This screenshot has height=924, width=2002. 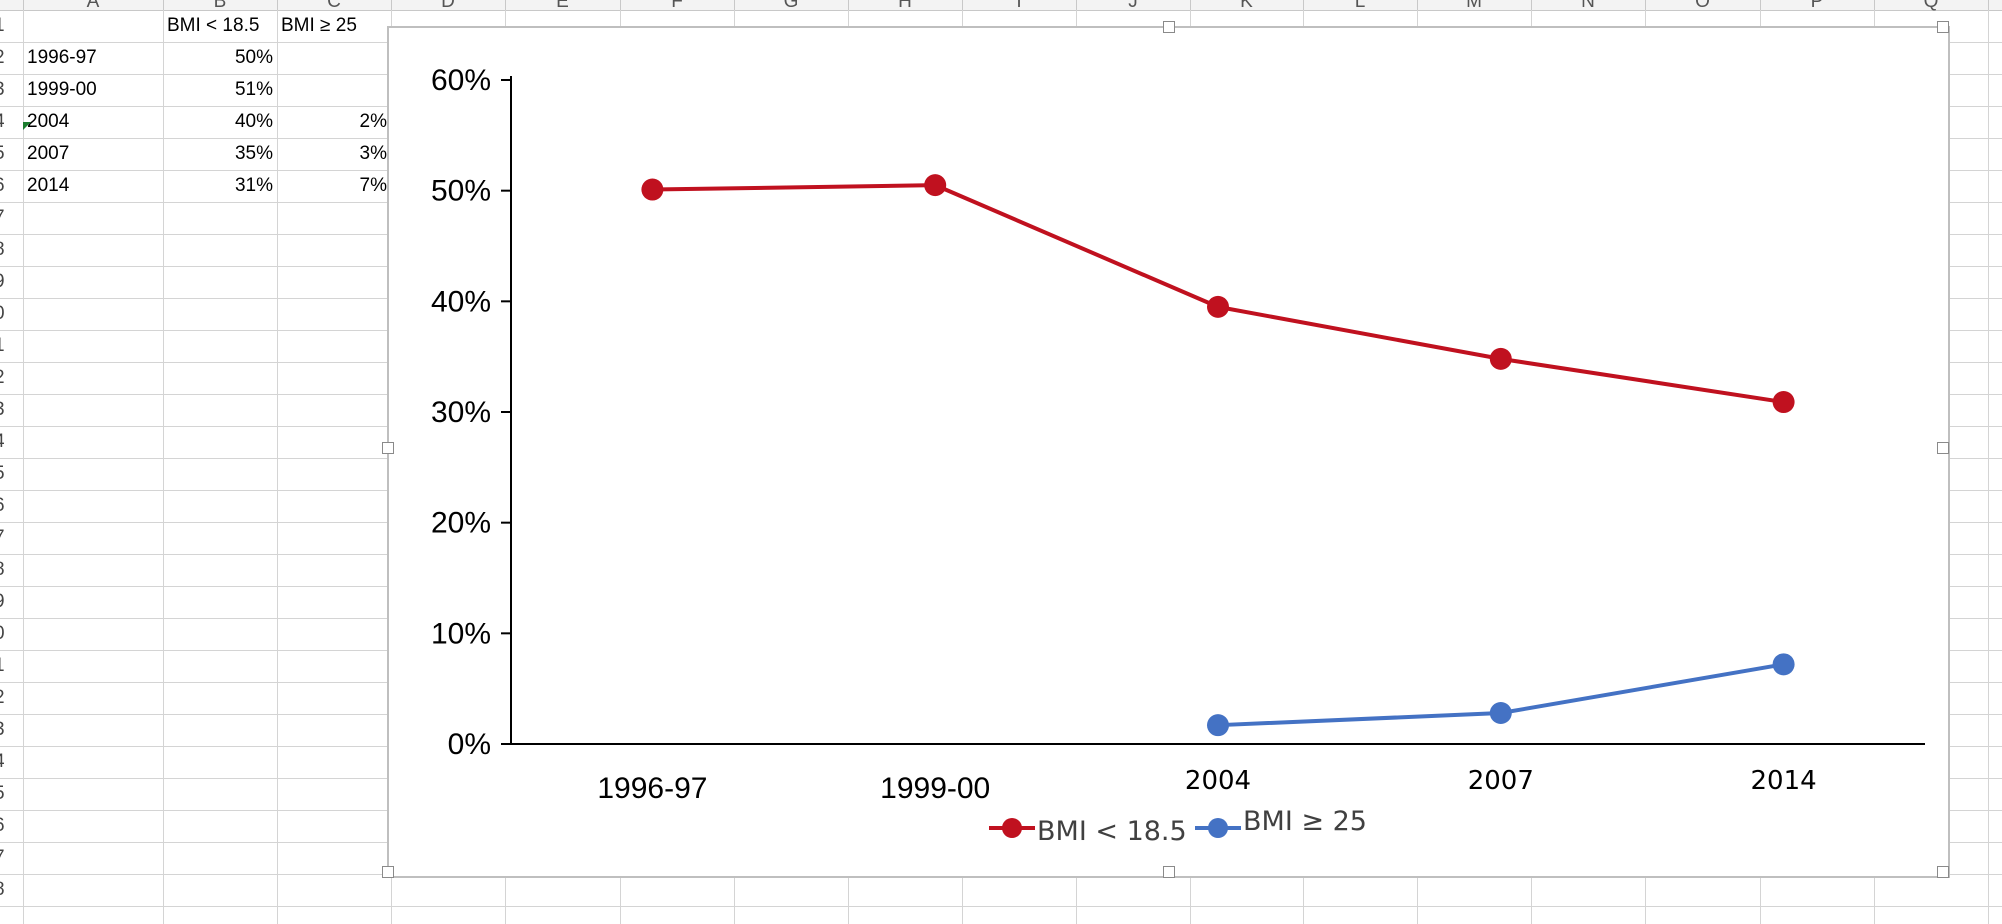 What do you see at coordinates (388, 872) in the screenshot?
I see `resize-handle-bottom-left` at bounding box center [388, 872].